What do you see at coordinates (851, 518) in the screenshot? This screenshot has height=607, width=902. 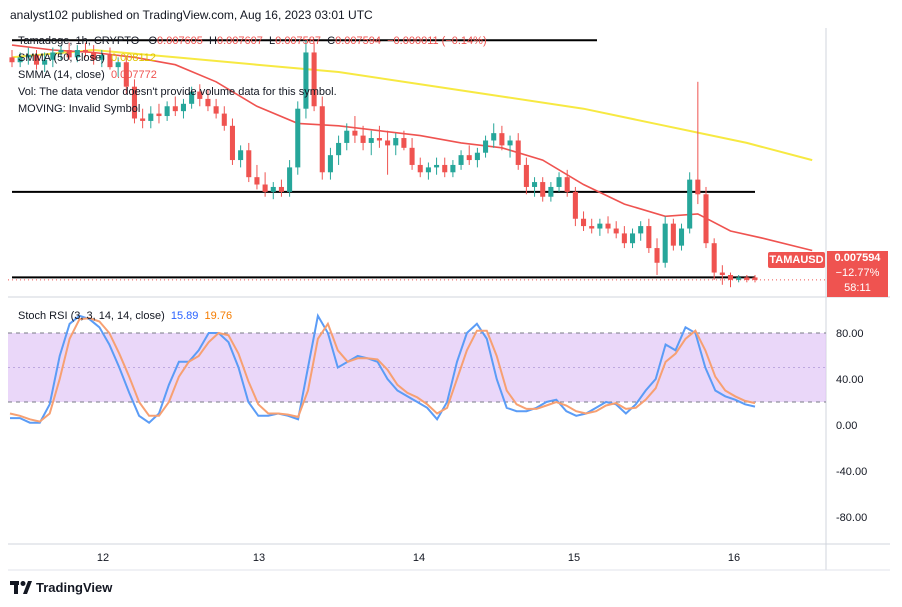 I see `stoch-tick-label: -80.00` at bounding box center [851, 518].